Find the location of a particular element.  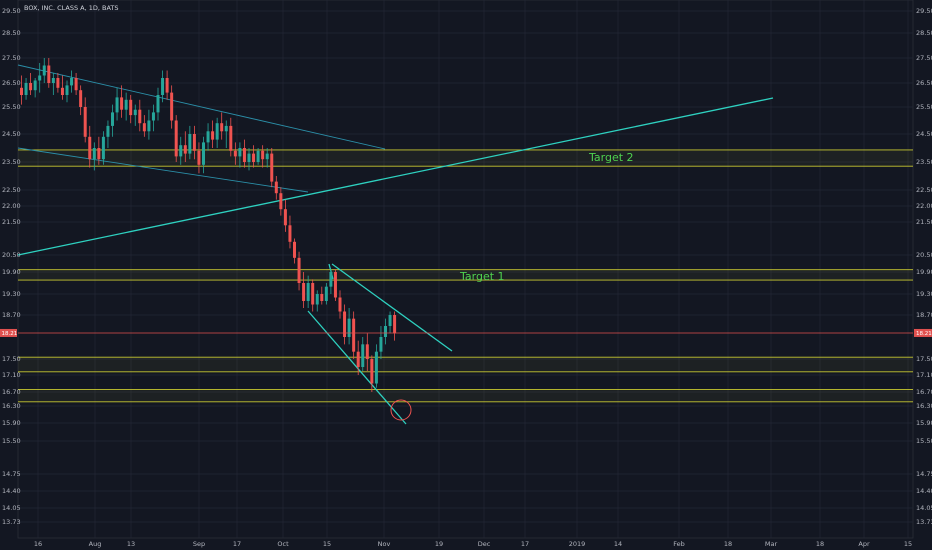

x-tick-label: 14 is located at coordinates (618, 544).